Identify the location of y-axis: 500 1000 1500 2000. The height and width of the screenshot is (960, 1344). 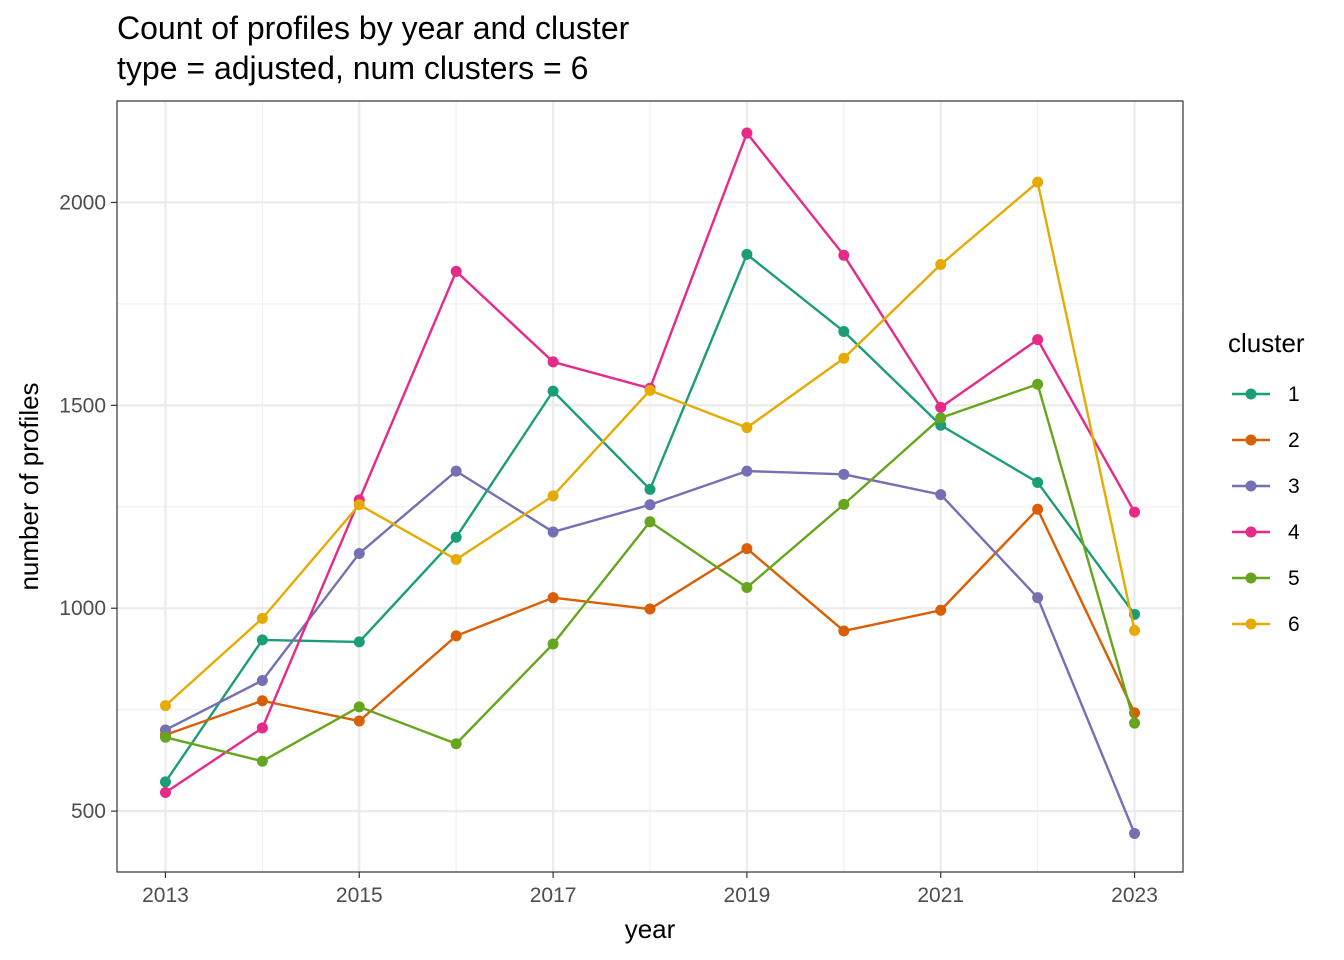
(88, 507).